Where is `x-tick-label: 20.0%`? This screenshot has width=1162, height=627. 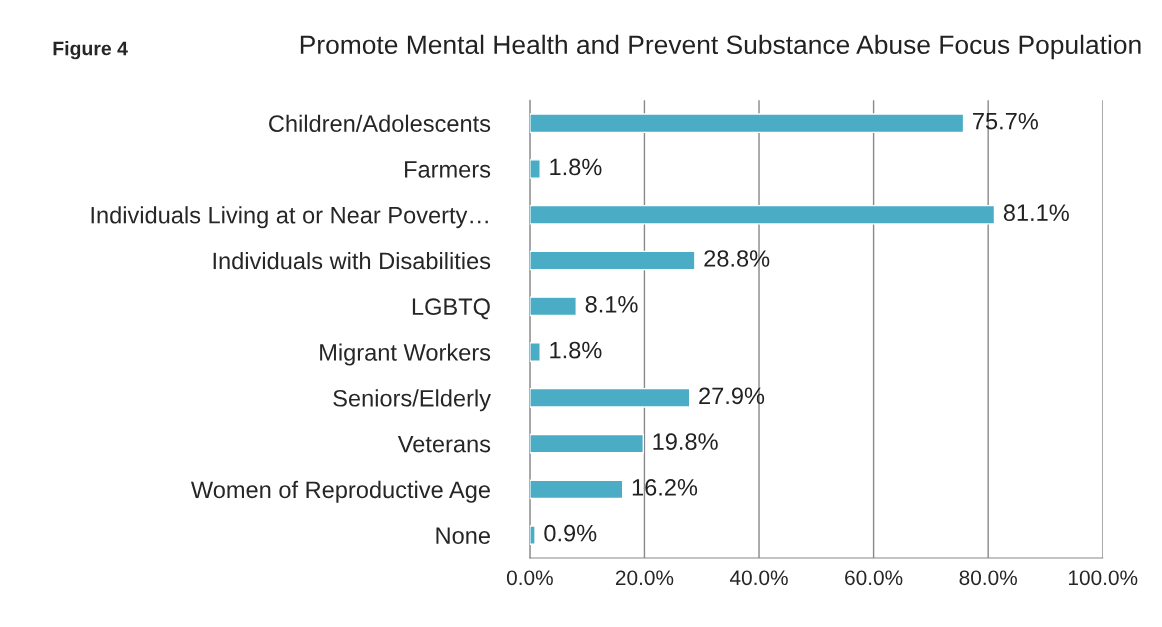 x-tick-label: 20.0% is located at coordinates (644, 578).